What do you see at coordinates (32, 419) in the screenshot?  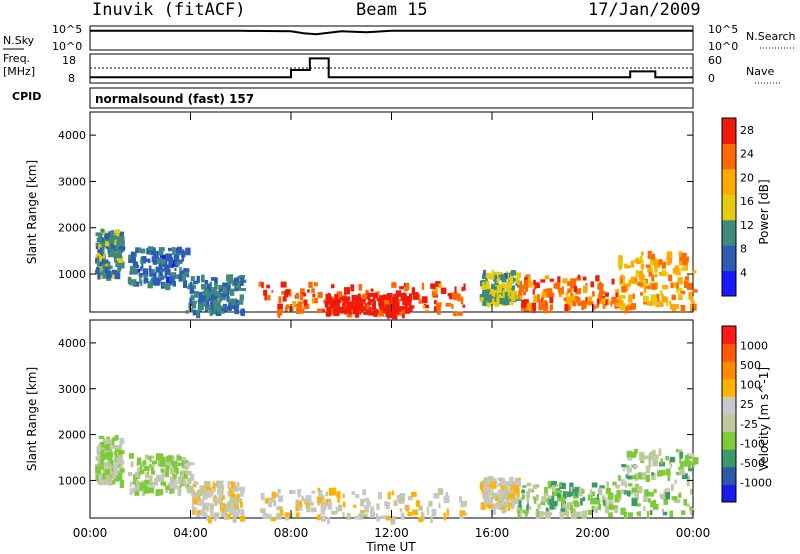 I see `velocity-y-axis-label: Slant Range [km]` at bounding box center [32, 419].